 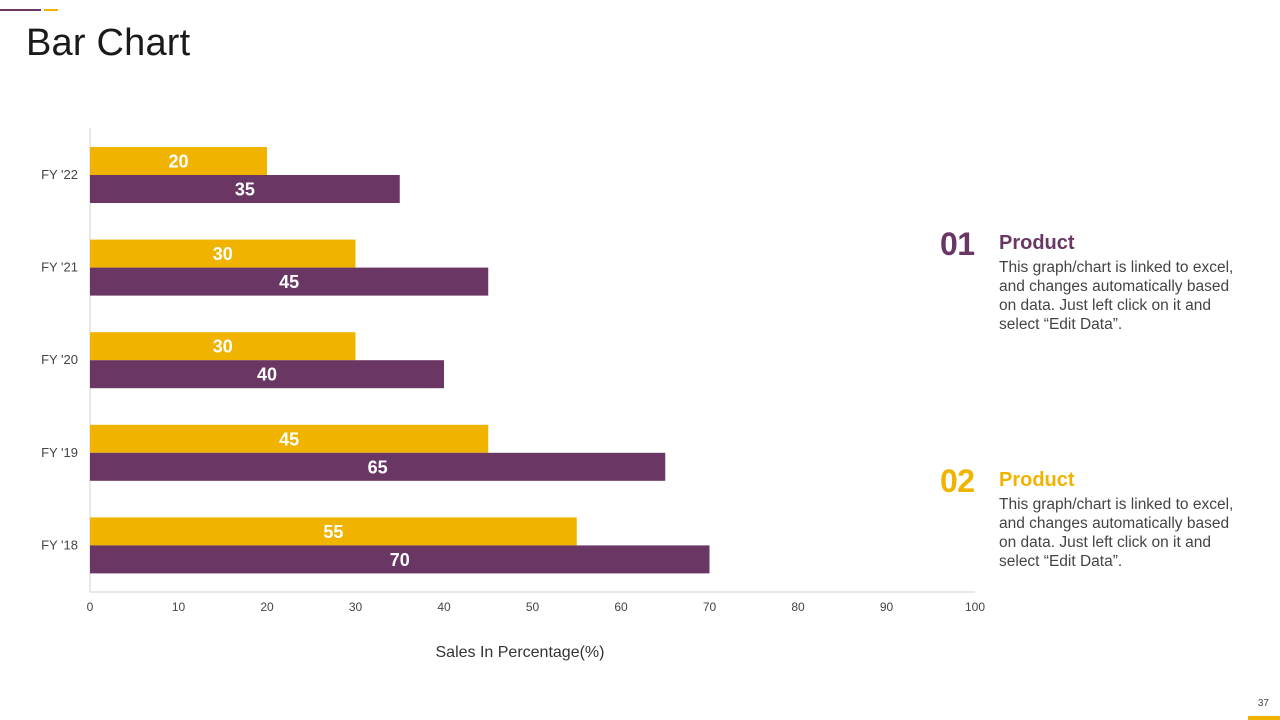 What do you see at coordinates (798, 607) in the screenshot?
I see `x-axis-tick-label: 80` at bounding box center [798, 607].